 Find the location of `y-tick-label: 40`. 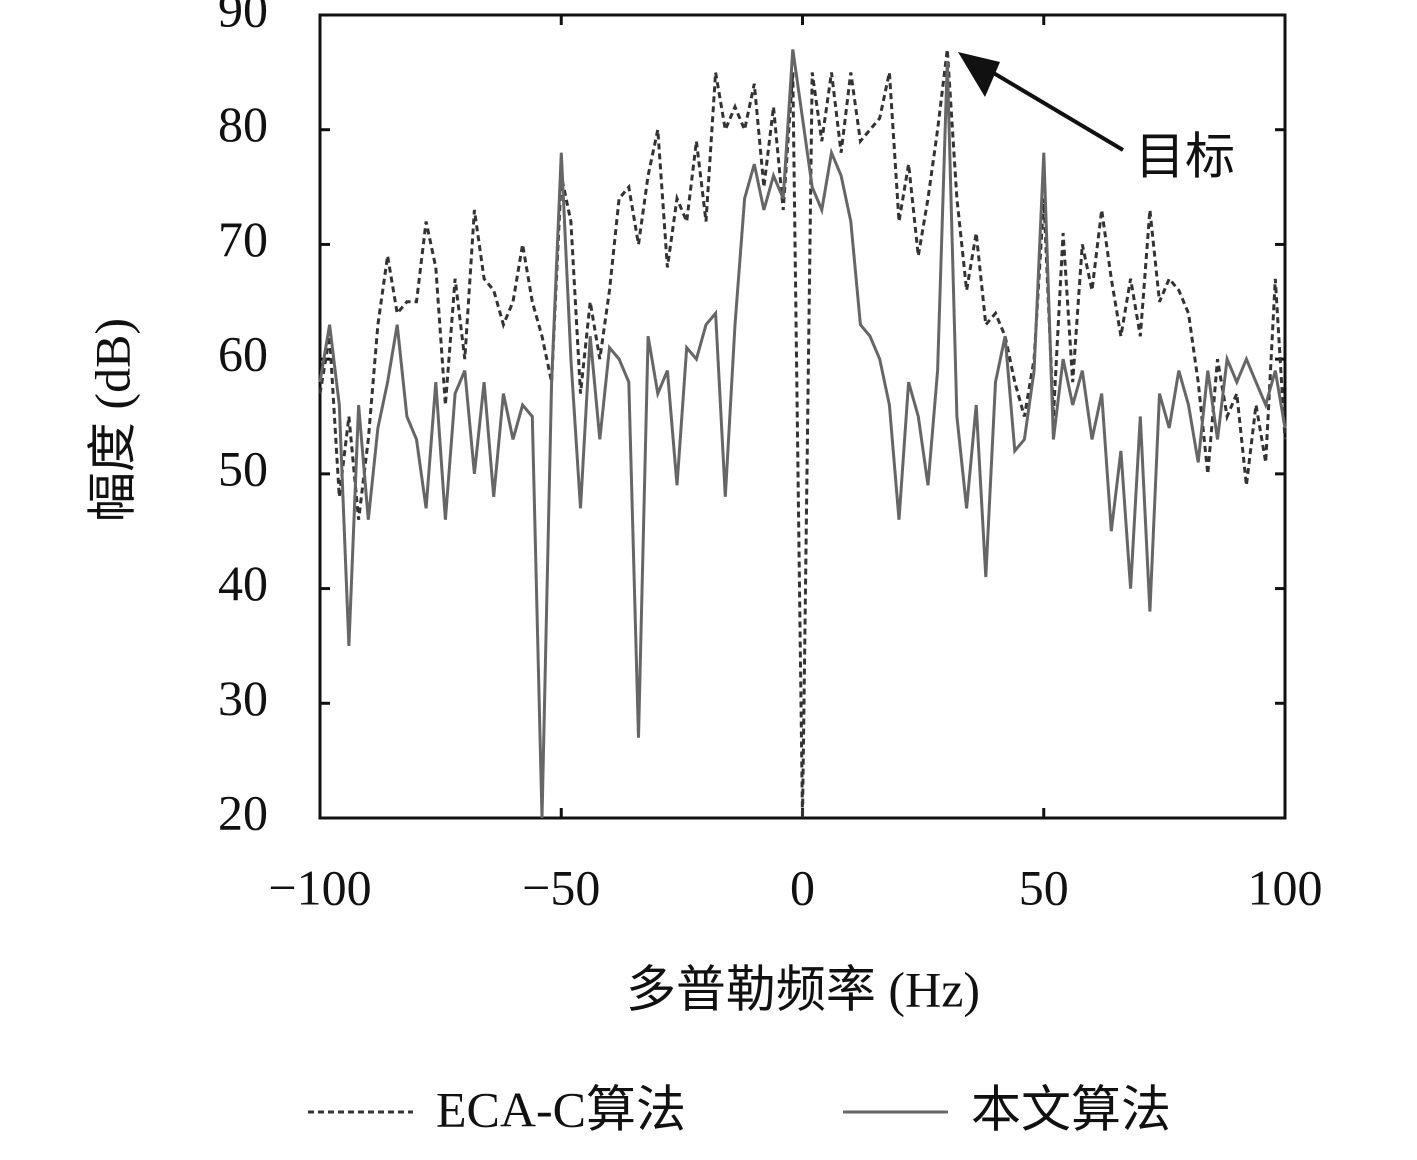

y-tick-label: 40 is located at coordinates (243, 583).